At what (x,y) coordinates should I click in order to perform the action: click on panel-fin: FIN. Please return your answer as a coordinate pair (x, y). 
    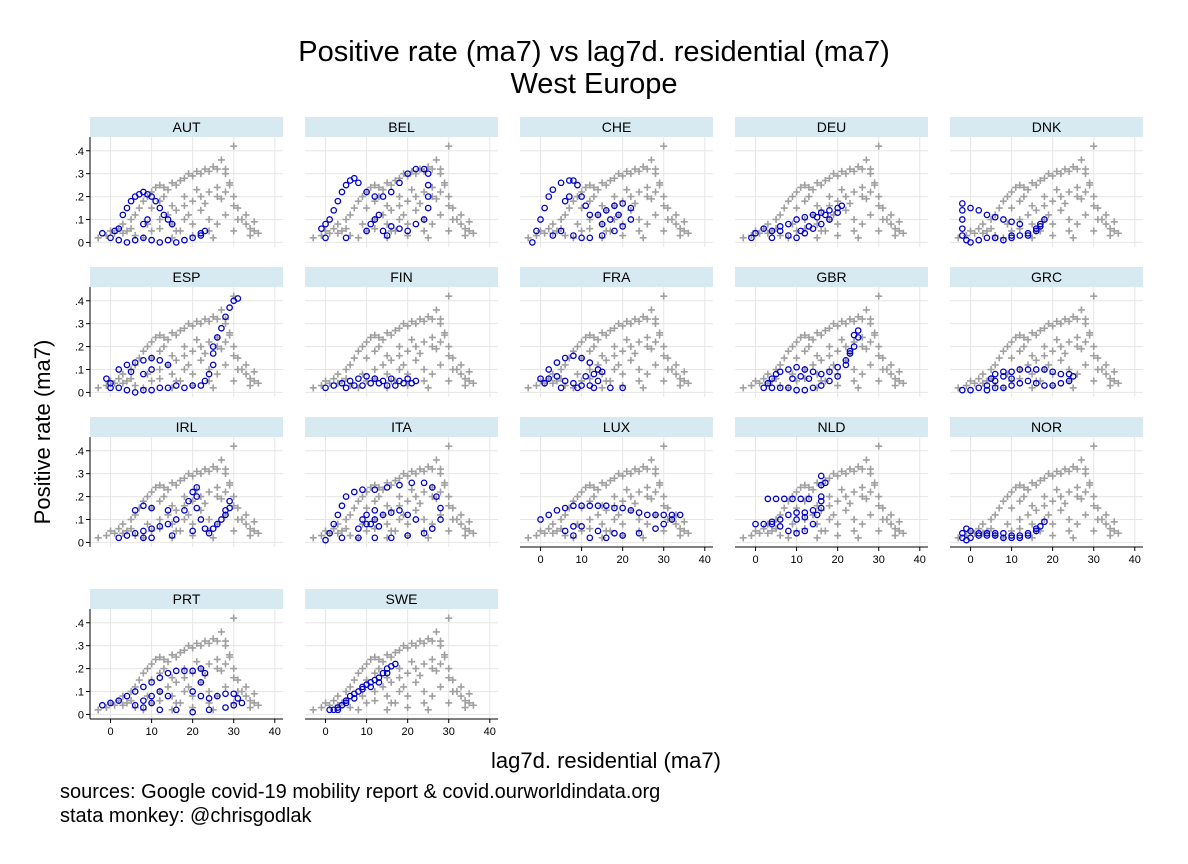
    Looking at the image, I should click on (401, 332).